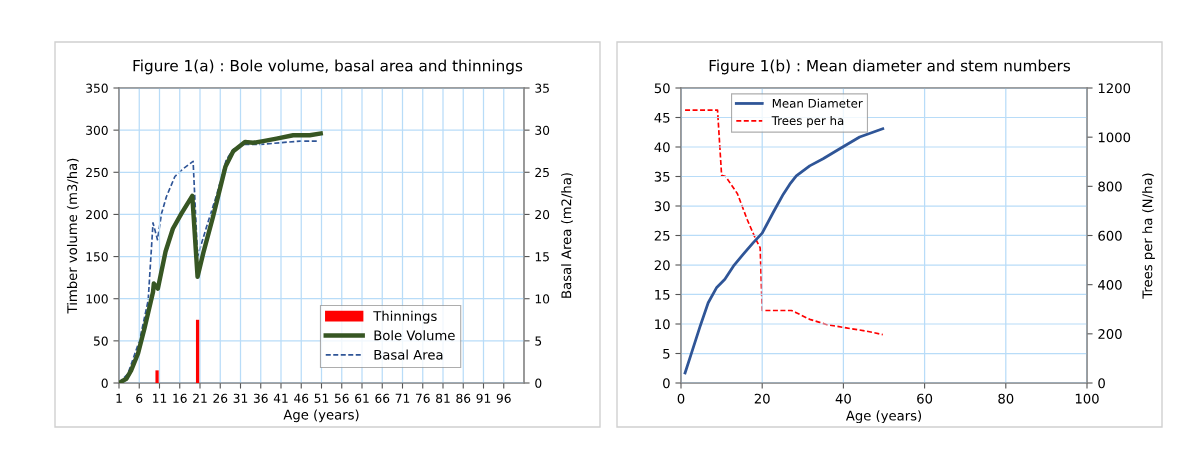  I want to click on x-tick-label: 6, so click(139, 398).